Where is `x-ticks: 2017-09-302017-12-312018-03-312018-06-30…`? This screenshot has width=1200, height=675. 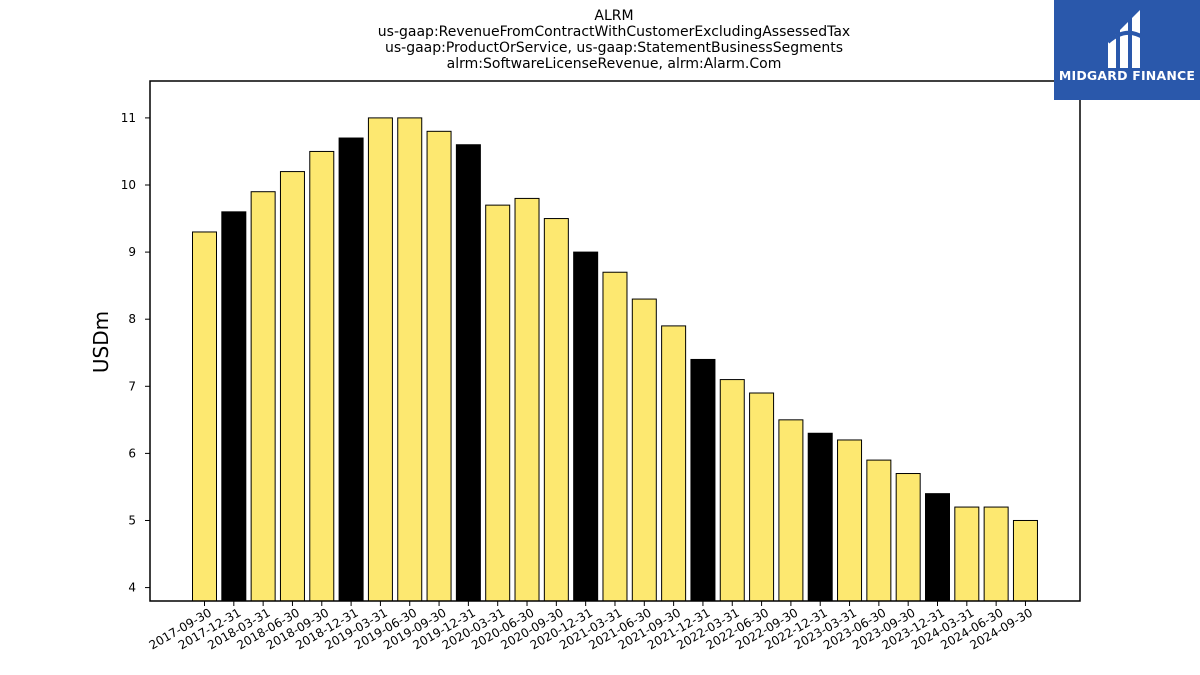 x-ticks: 2017-09-302017-12-312018-03-312018-06-30… is located at coordinates (591, 626).